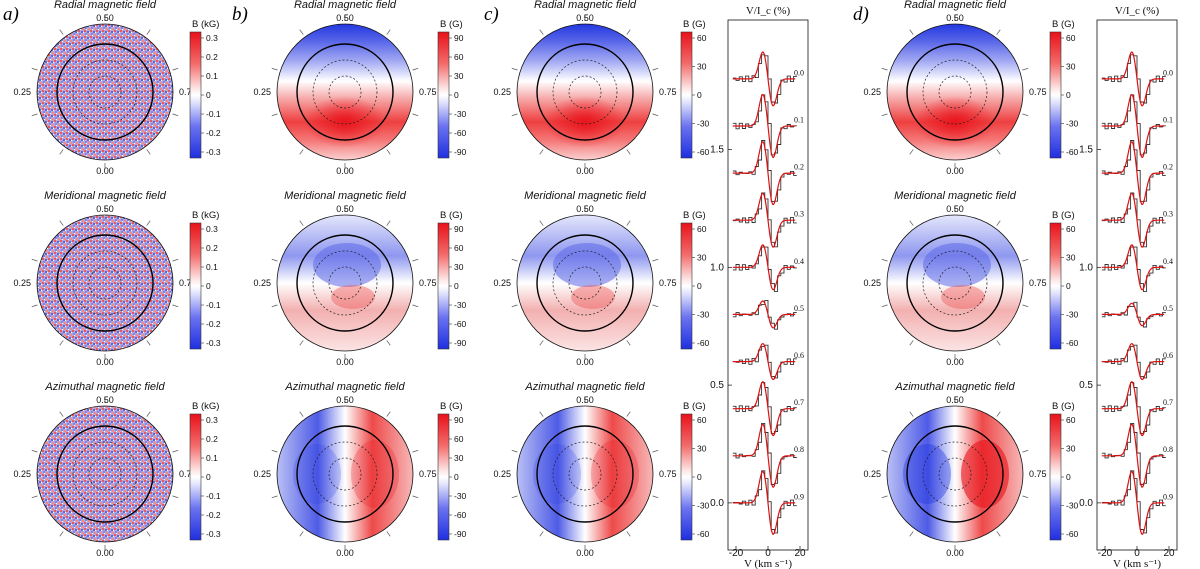  I want to click on field-title: Radial magnetic field, so click(955, 5).